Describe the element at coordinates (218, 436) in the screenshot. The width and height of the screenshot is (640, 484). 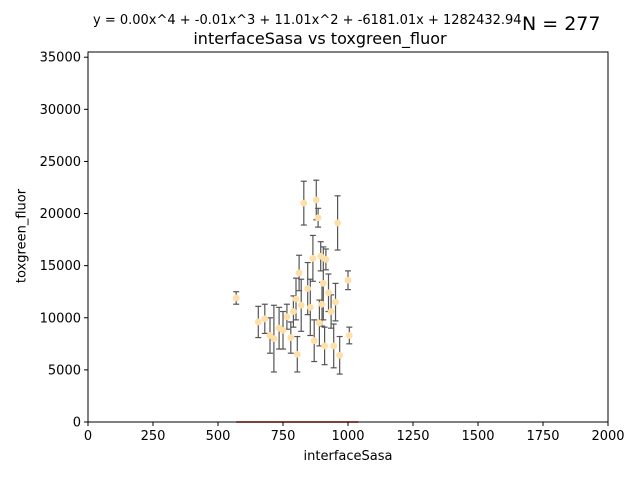
I see `x-tick-label: 500` at that location.